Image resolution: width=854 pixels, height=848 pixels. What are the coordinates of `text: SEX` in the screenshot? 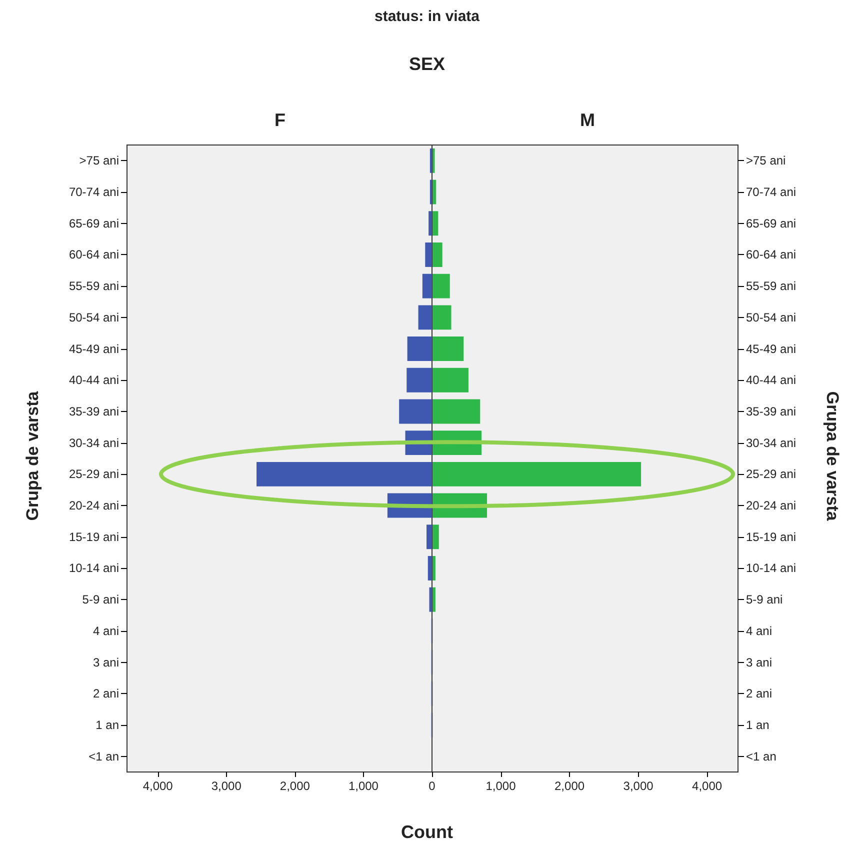 It's located at (427, 64).